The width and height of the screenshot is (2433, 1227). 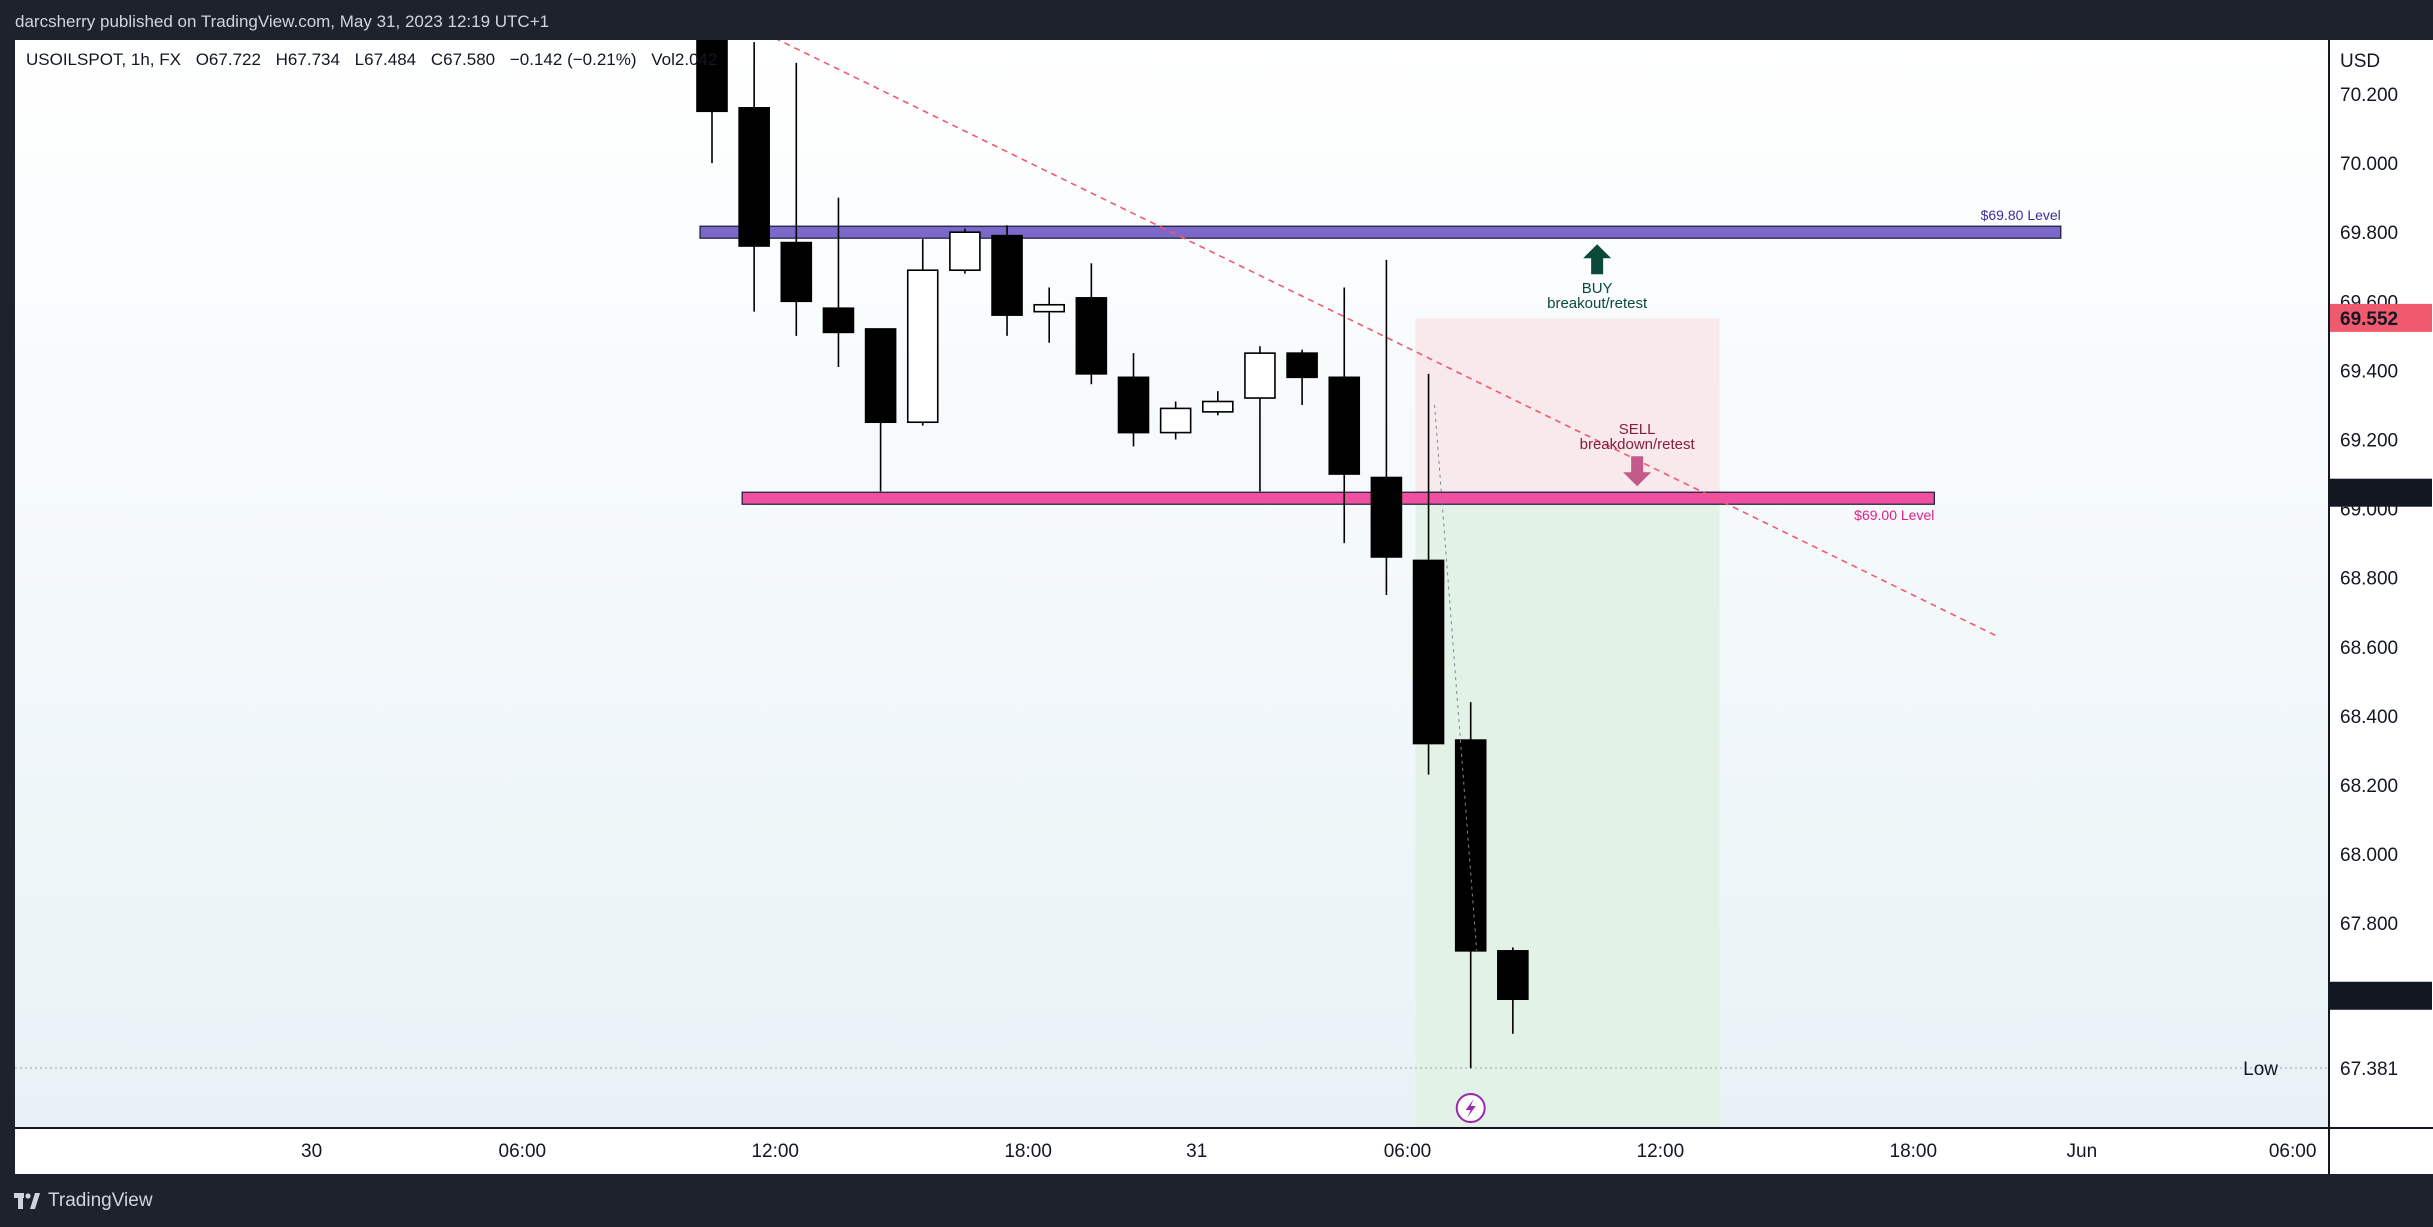 What do you see at coordinates (2369, 441) in the screenshot?
I see `y-tick-label: 69.200` at bounding box center [2369, 441].